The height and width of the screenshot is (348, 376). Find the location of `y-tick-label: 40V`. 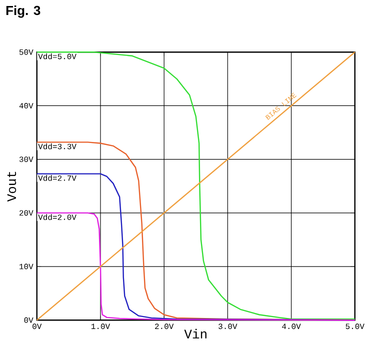

y-tick-label: 40V is located at coordinates (26, 105).